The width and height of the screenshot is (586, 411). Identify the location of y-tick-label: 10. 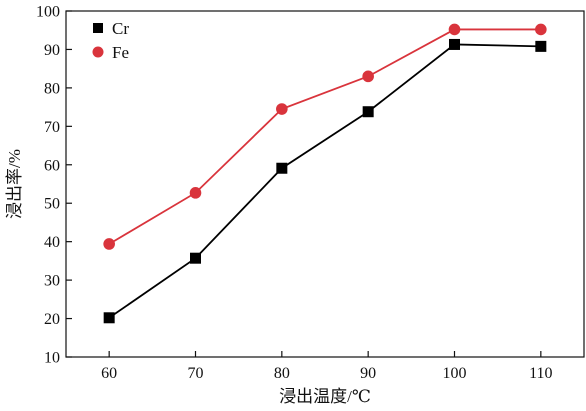
(52, 358).